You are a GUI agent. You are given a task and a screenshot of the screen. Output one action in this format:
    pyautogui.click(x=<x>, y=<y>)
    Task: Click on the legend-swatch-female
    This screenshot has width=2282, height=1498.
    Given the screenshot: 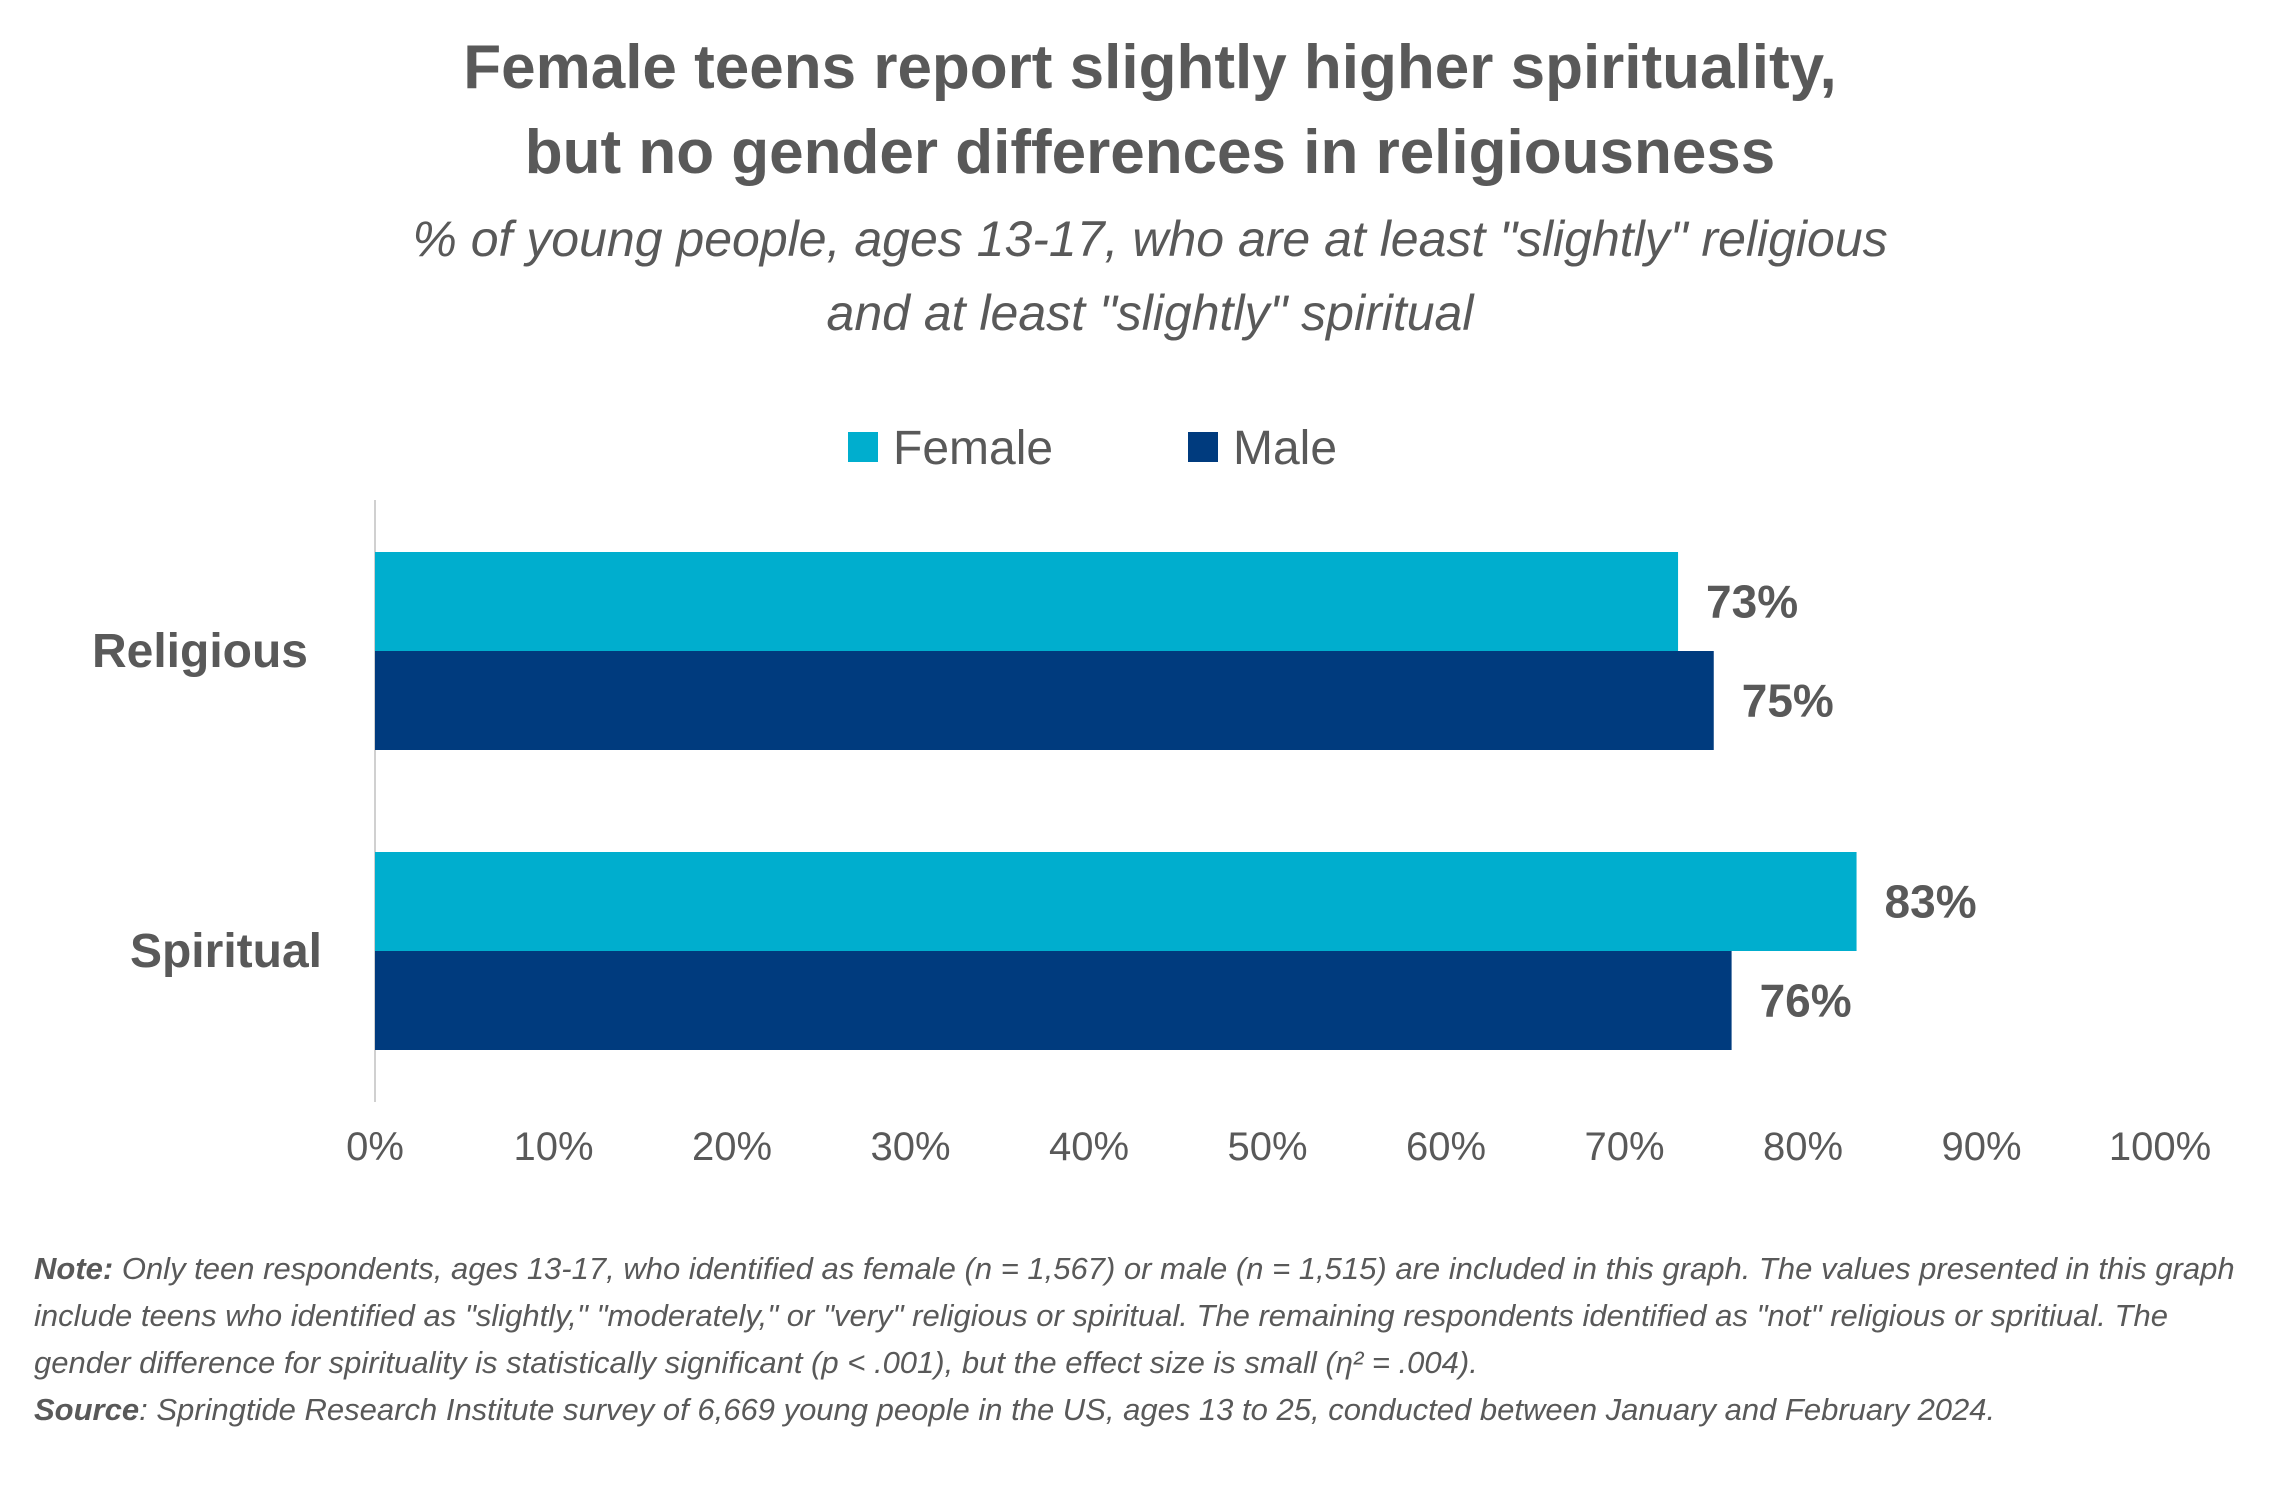 What is the action you would take?
    pyautogui.click(x=863, y=447)
    